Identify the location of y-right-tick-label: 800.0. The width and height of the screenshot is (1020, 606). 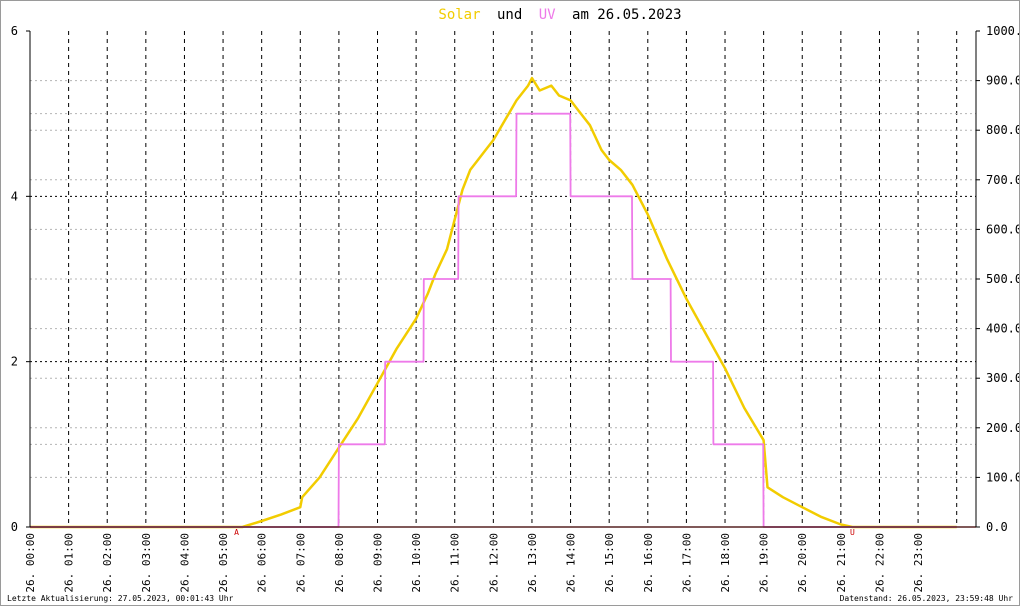
(1002, 130).